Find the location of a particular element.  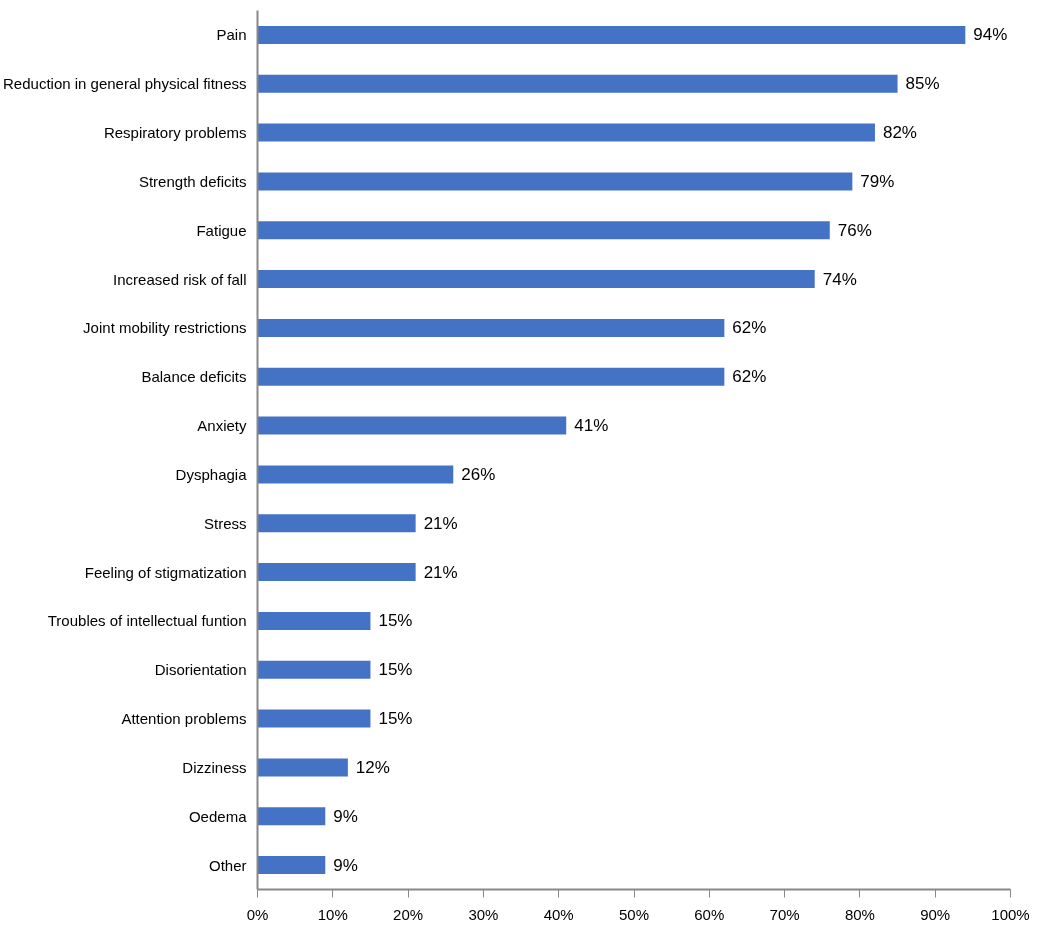

y-tick-label: Disorientation is located at coordinates (200, 670).